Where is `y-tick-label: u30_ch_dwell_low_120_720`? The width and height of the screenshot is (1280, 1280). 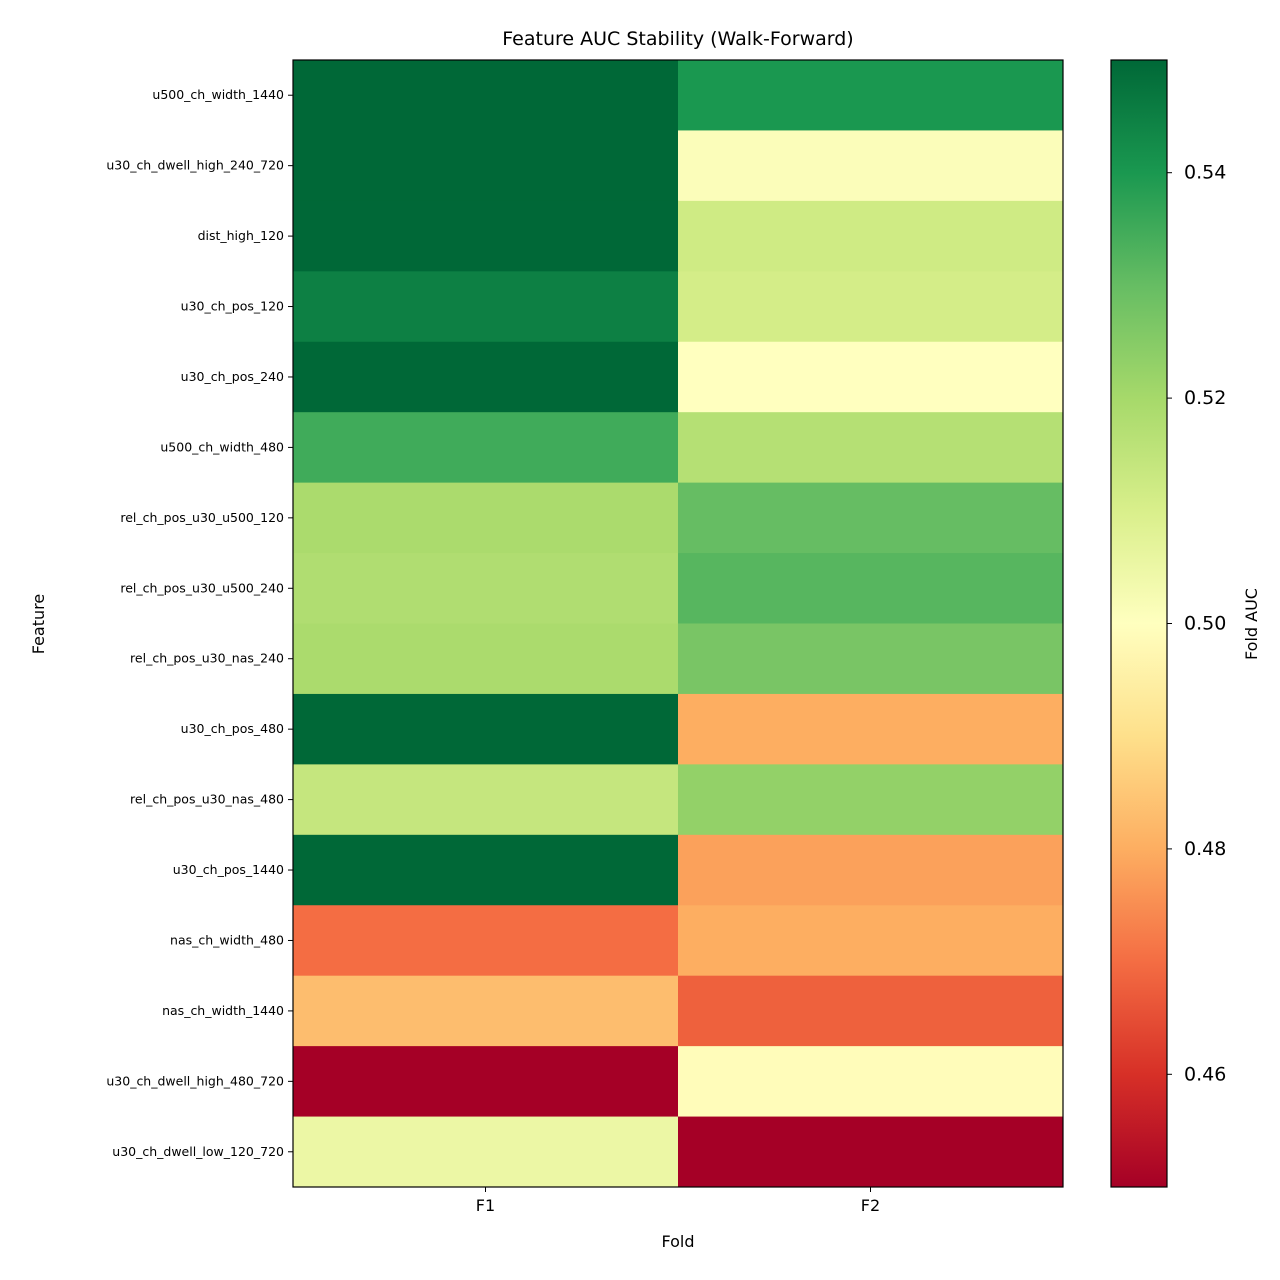
y-tick-label: u30_ch_dwell_low_120_720 is located at coordinates (198, 1151).